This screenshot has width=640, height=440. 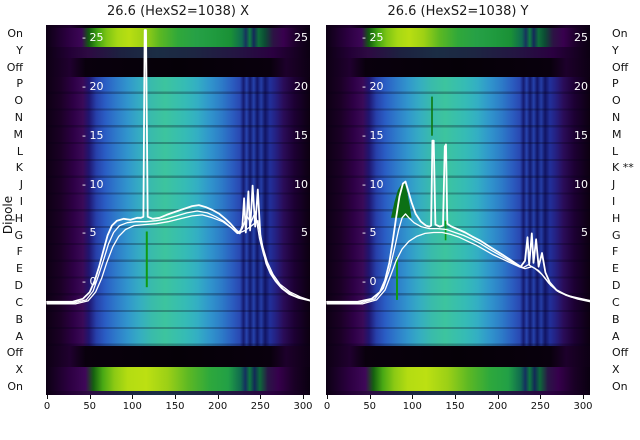 What do you see at coordinates (19, 168) in the screenshot?
I see `row-label-k: K` at bounding box center [19, 168].